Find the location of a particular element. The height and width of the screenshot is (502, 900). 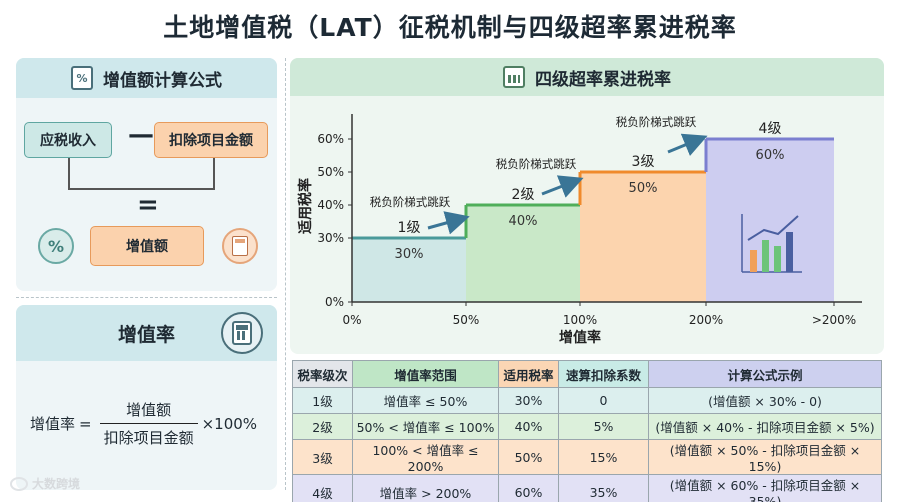

table-cell: (增值额 × 40% - 扣除项目金额 × 5%) is located at coordinates (765, 426).